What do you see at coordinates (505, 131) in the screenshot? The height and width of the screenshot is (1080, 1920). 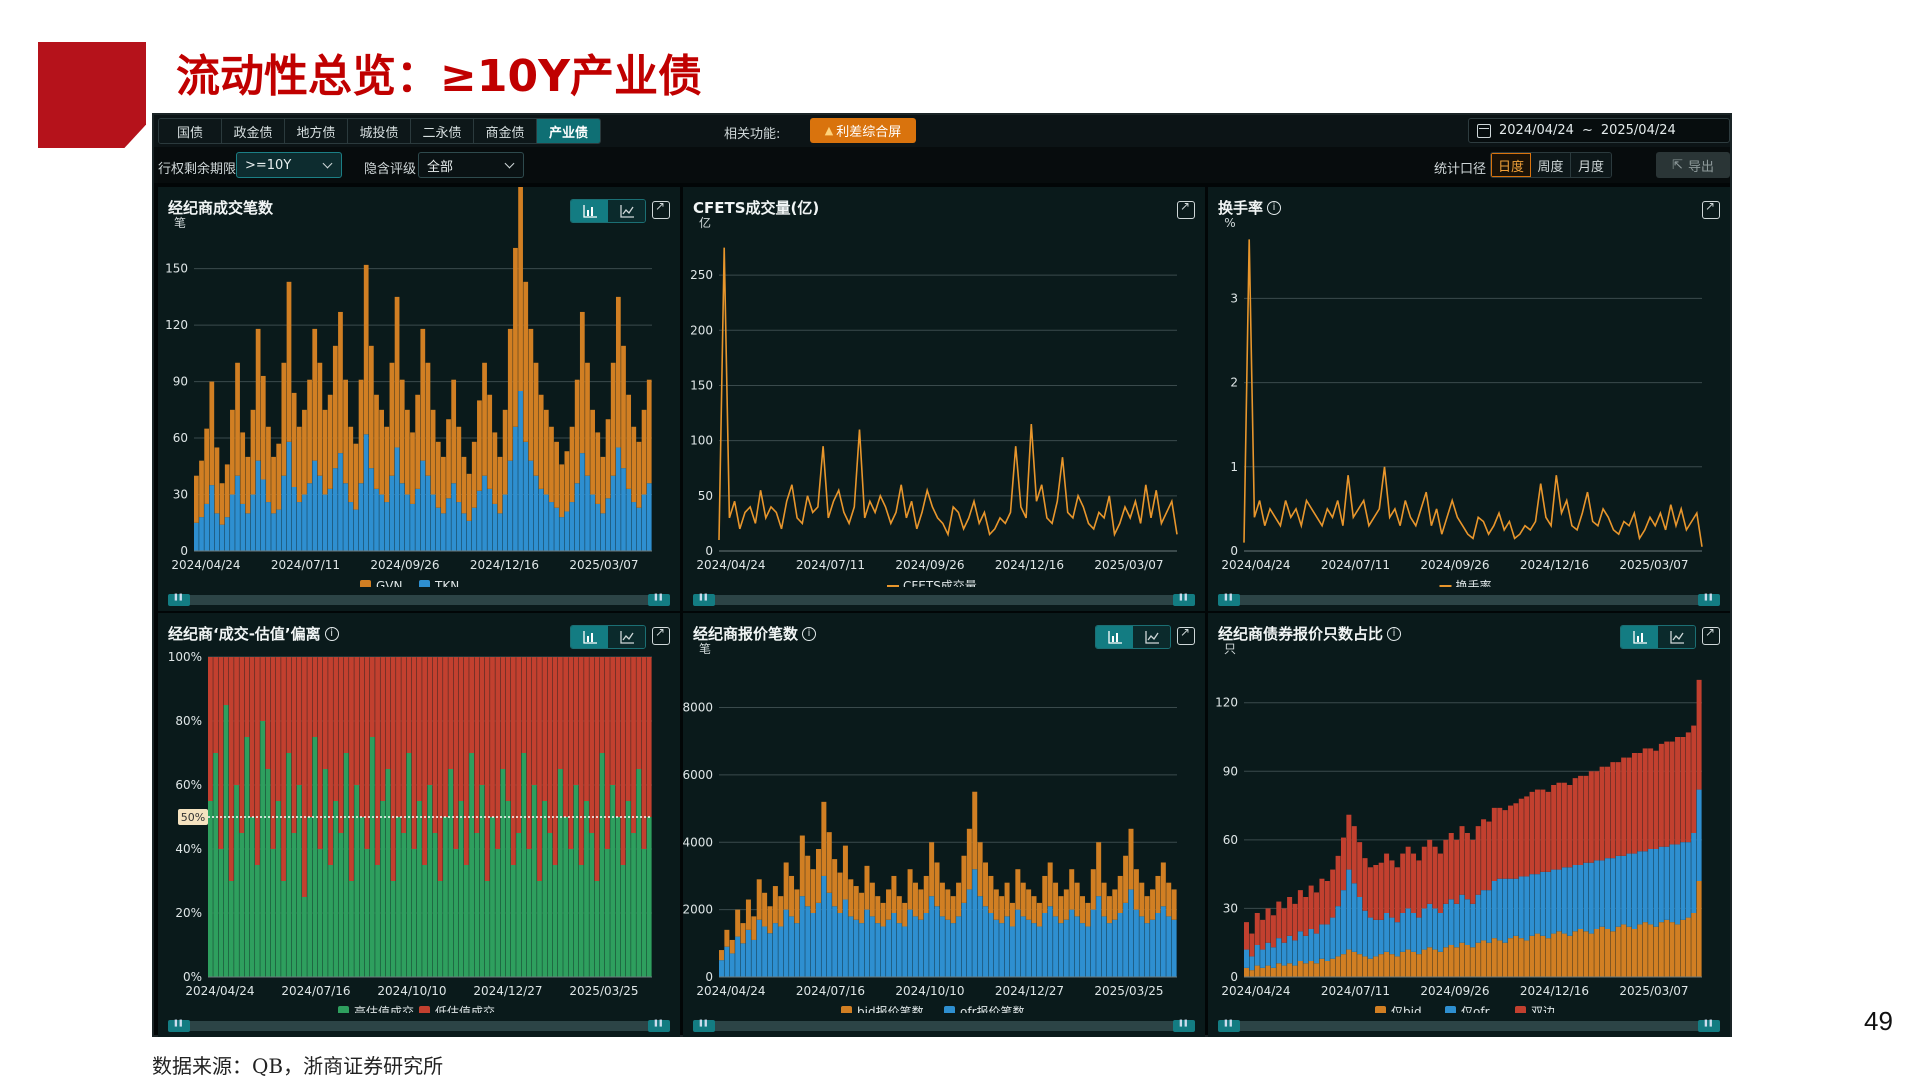 I see `tab-commercial-finance: 商金债` at bounding box center [505, 131].